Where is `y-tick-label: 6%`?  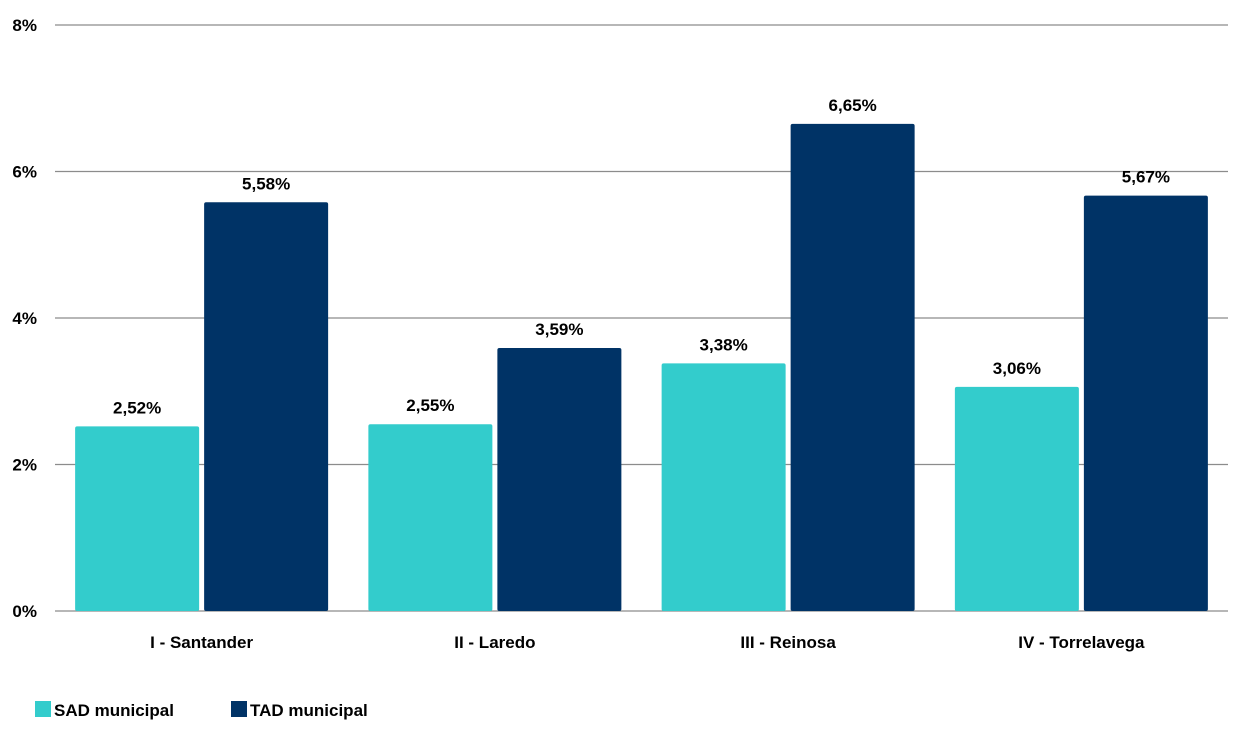
y-tick-label: 6% is located at coordinates (24, 172).